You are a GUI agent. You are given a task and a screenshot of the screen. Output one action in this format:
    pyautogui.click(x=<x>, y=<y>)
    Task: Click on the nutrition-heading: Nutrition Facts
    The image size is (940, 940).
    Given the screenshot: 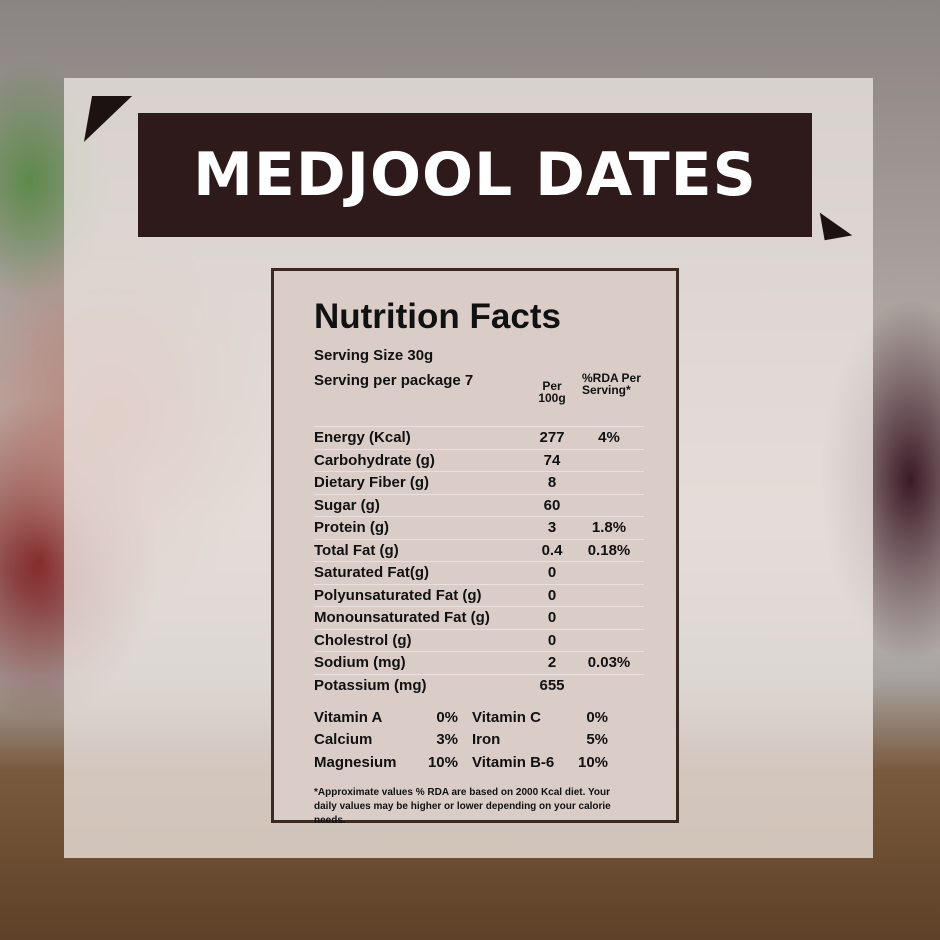 What is the action you would take?
    pyautogui.click(x=437, y=316)
    